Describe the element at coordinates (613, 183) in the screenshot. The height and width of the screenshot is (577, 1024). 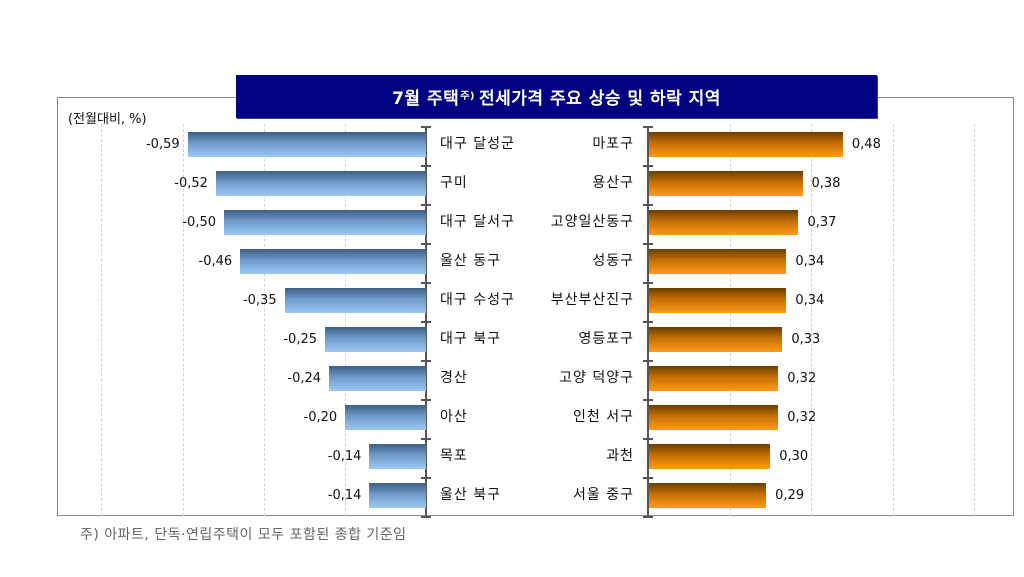
I see `rise-region-label: 용산구` at that location.